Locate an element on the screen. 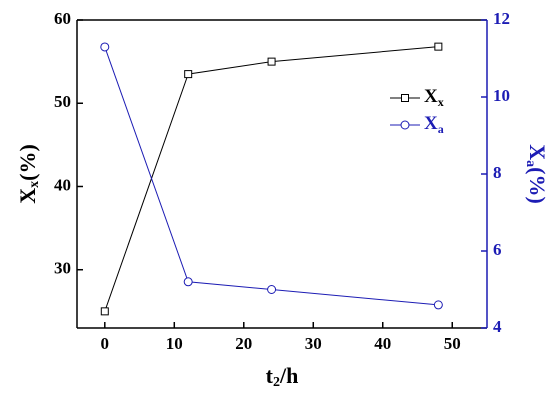 Image resolution: width=550 pixels, height=402 pixels. legend-label-sub: a is located at coordinates (441, 129).